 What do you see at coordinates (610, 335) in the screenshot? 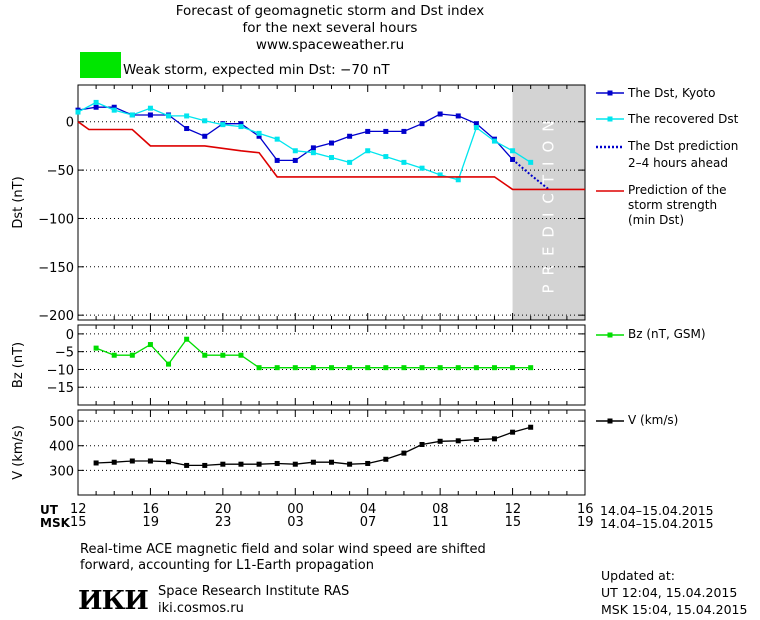
I see `legend-swatch-bz-marker` at bounding box center [610, 335].